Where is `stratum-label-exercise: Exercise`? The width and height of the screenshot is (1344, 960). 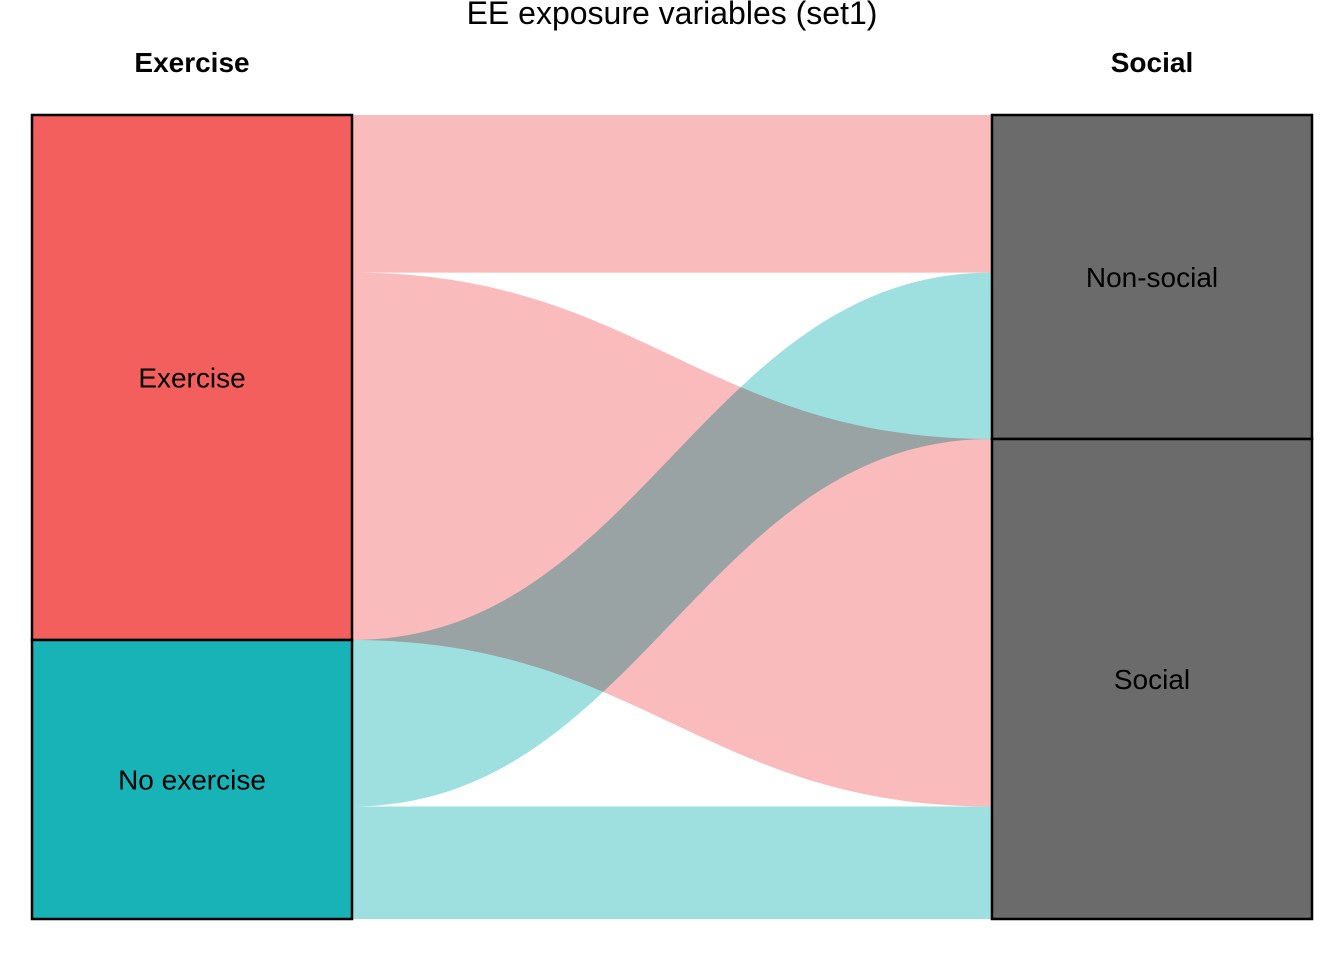
stratum-label-exercise: Exercise is located at coordinates (191, 378).